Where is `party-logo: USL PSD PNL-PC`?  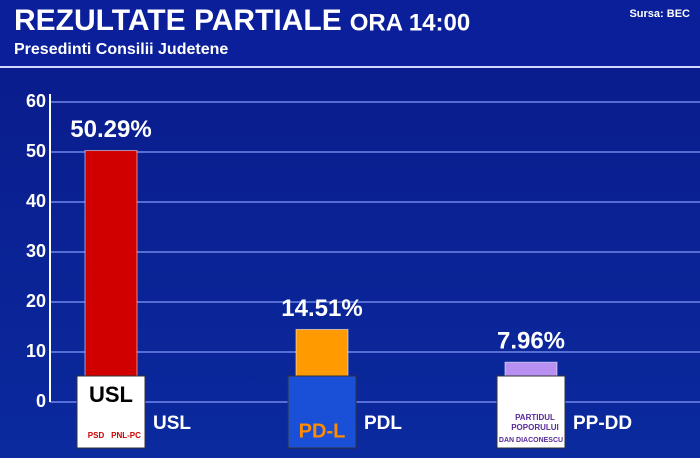
party-logo: USL PSD PNL-PC is located at coordinates (111, 412).